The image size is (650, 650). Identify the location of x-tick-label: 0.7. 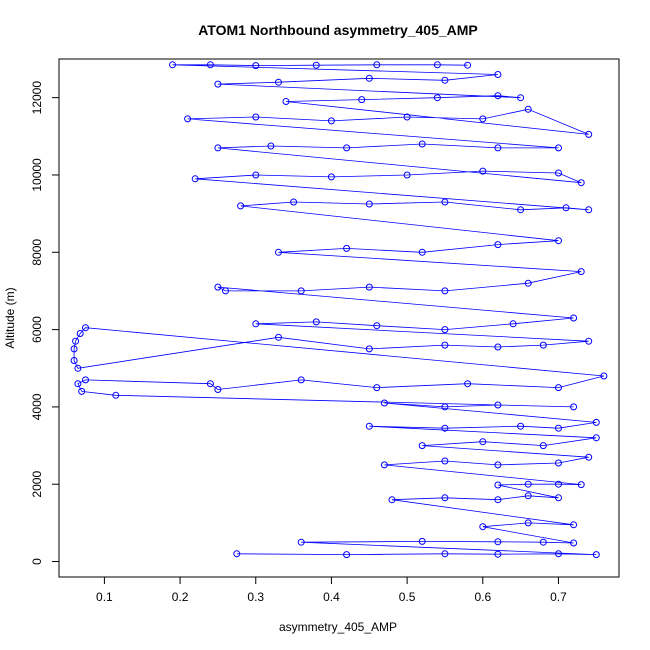
(558, 597).